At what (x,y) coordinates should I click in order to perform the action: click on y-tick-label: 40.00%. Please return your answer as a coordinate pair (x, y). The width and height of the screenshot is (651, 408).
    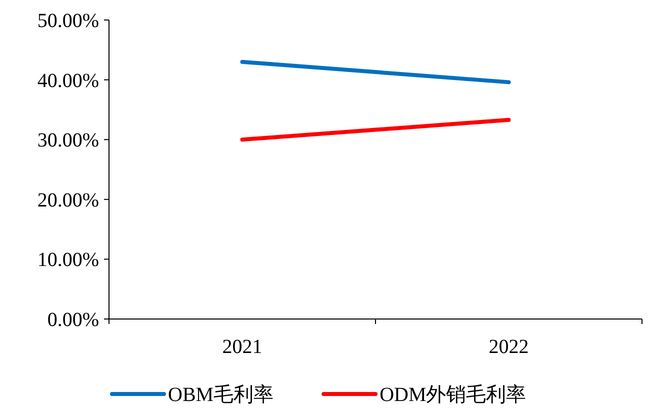
    Looking at the image, I should click on (68, 81).